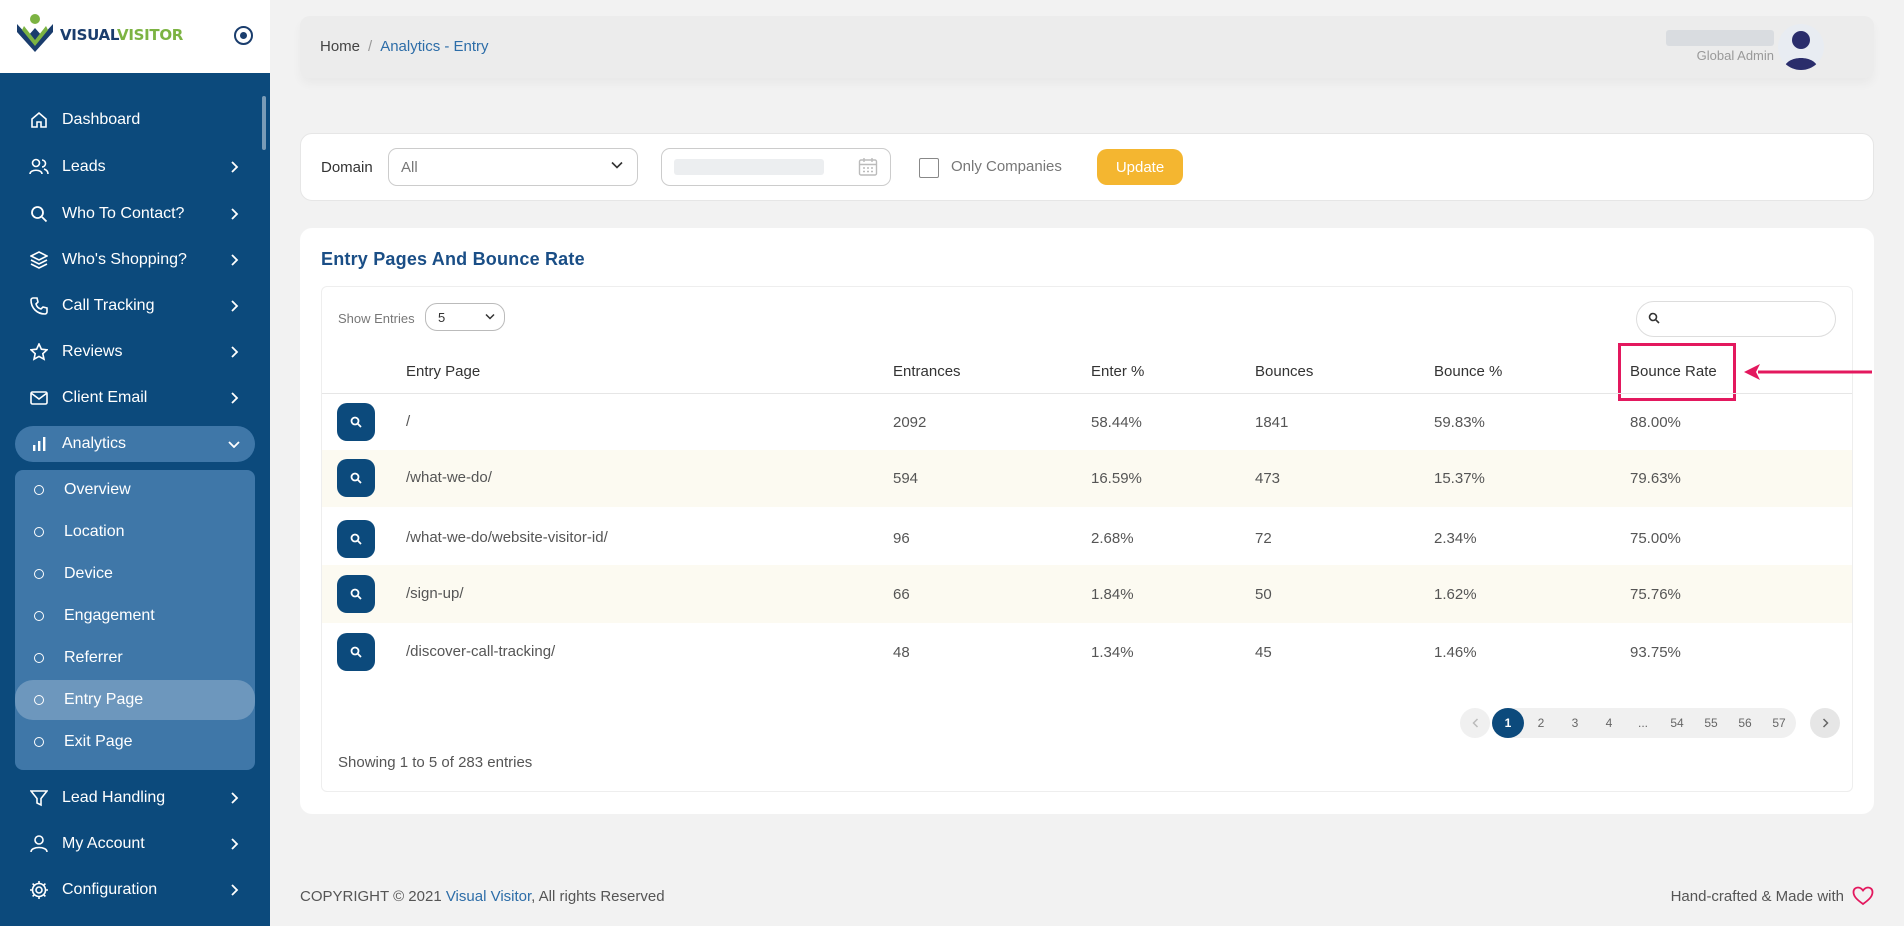  What do you see at coordinates (1609, 723) in the screenshot?
I see `page-button-4: 4` at bounding box center [1609, 723].